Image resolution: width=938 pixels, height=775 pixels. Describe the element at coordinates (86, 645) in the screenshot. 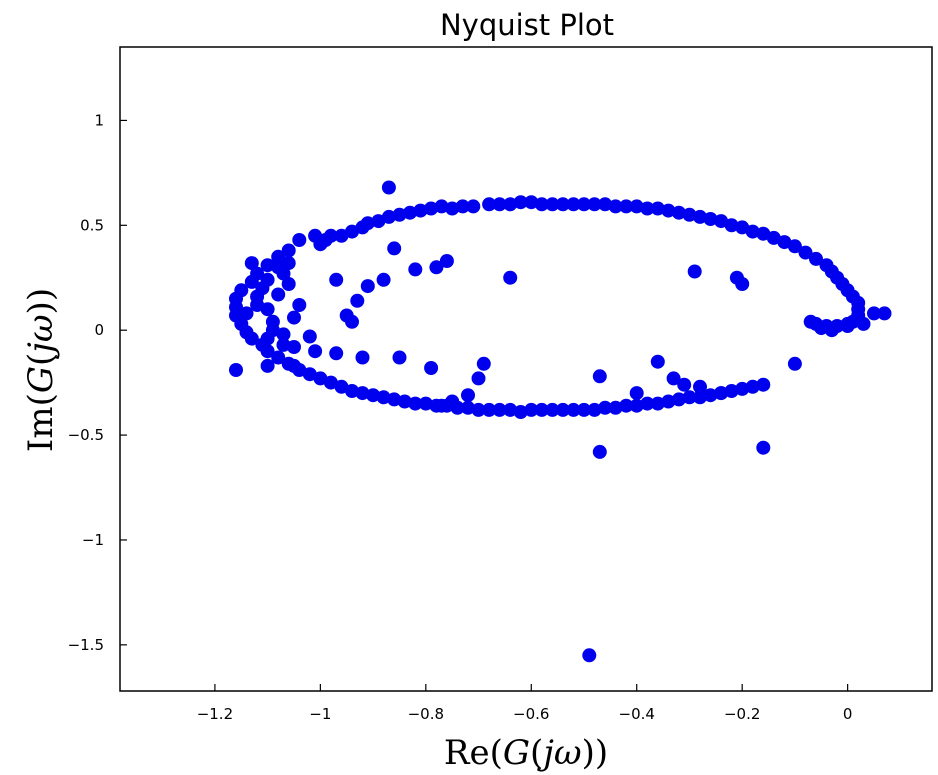

I see `y-tick-label: −1.5` at that location.